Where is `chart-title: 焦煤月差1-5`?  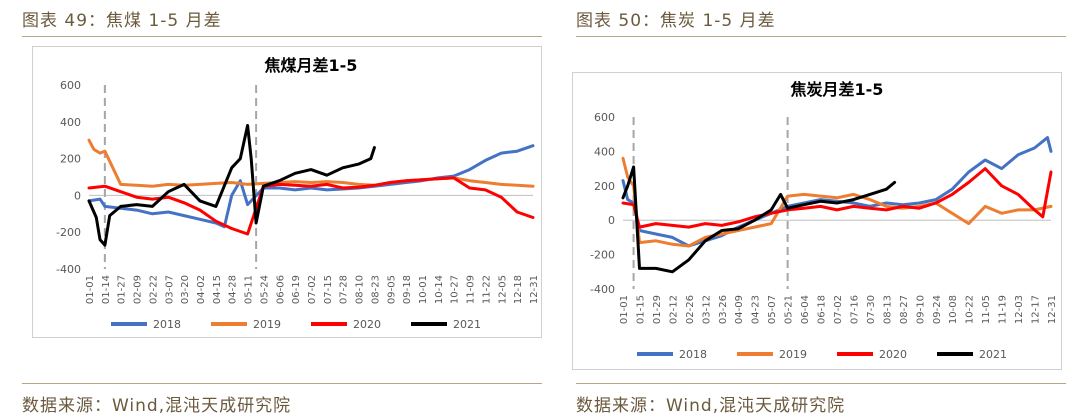 chart-title: 焦煤月差1-5 is located at coordinates (311, 65).